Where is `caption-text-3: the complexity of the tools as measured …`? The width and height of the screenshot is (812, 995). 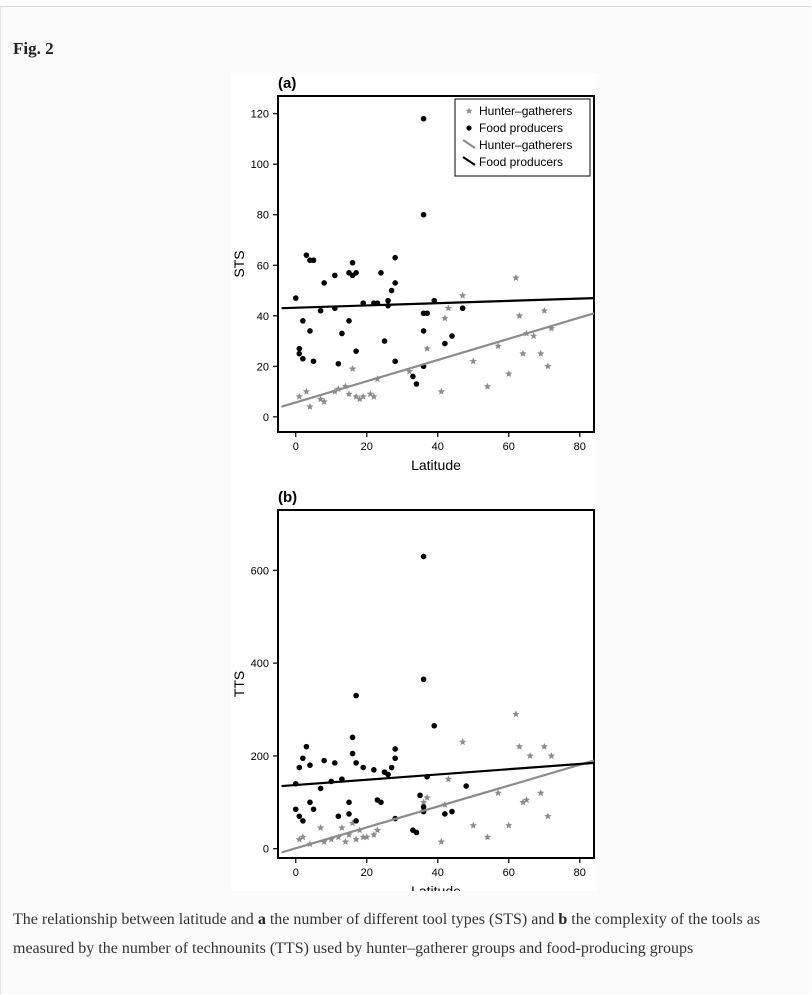
caption-text-3: the complexity of the tools as measured … is located at coordinates (387, 934).